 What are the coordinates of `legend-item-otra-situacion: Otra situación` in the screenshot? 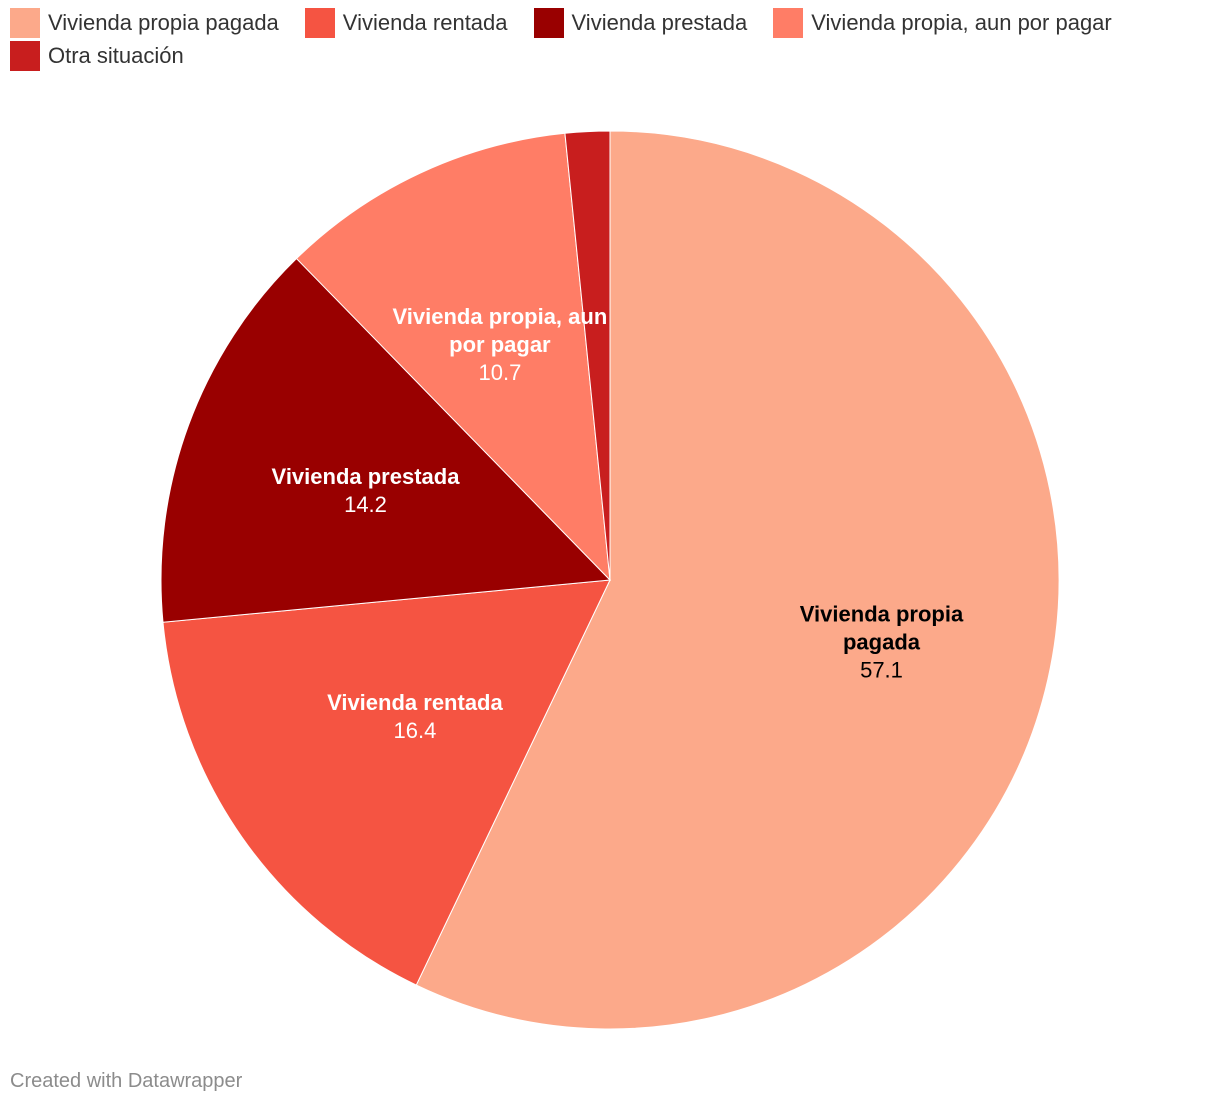 It's located at (97, 55).